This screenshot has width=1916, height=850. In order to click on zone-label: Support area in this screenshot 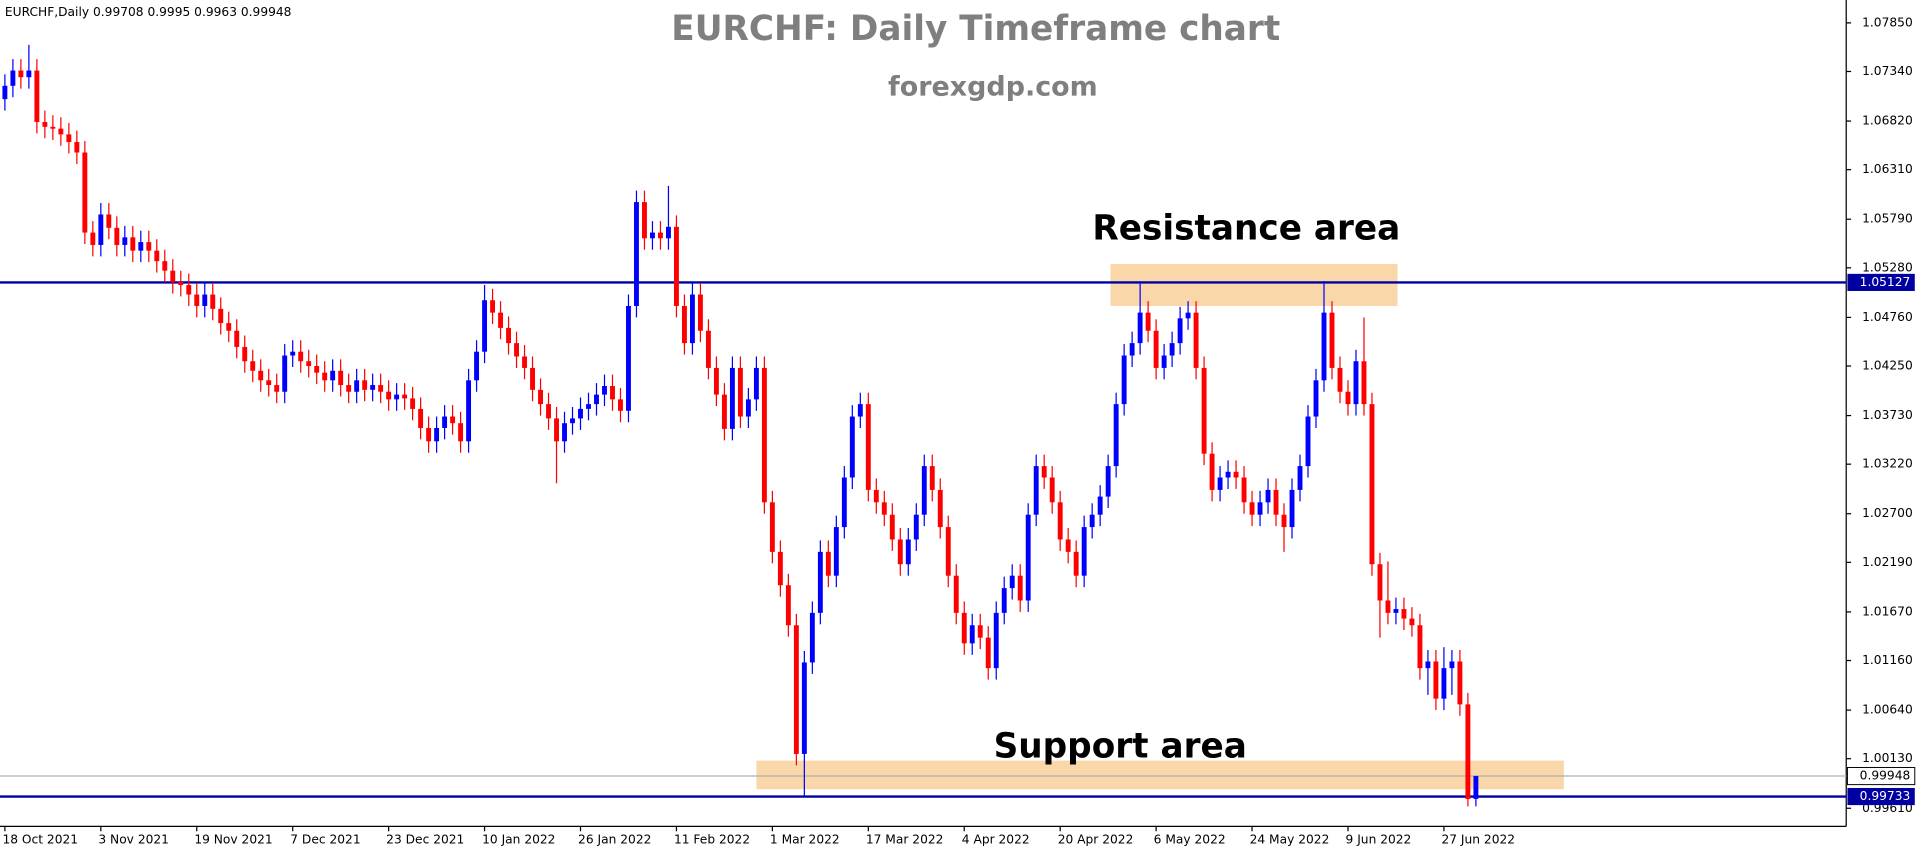, I will do `click(1120, 747)`.